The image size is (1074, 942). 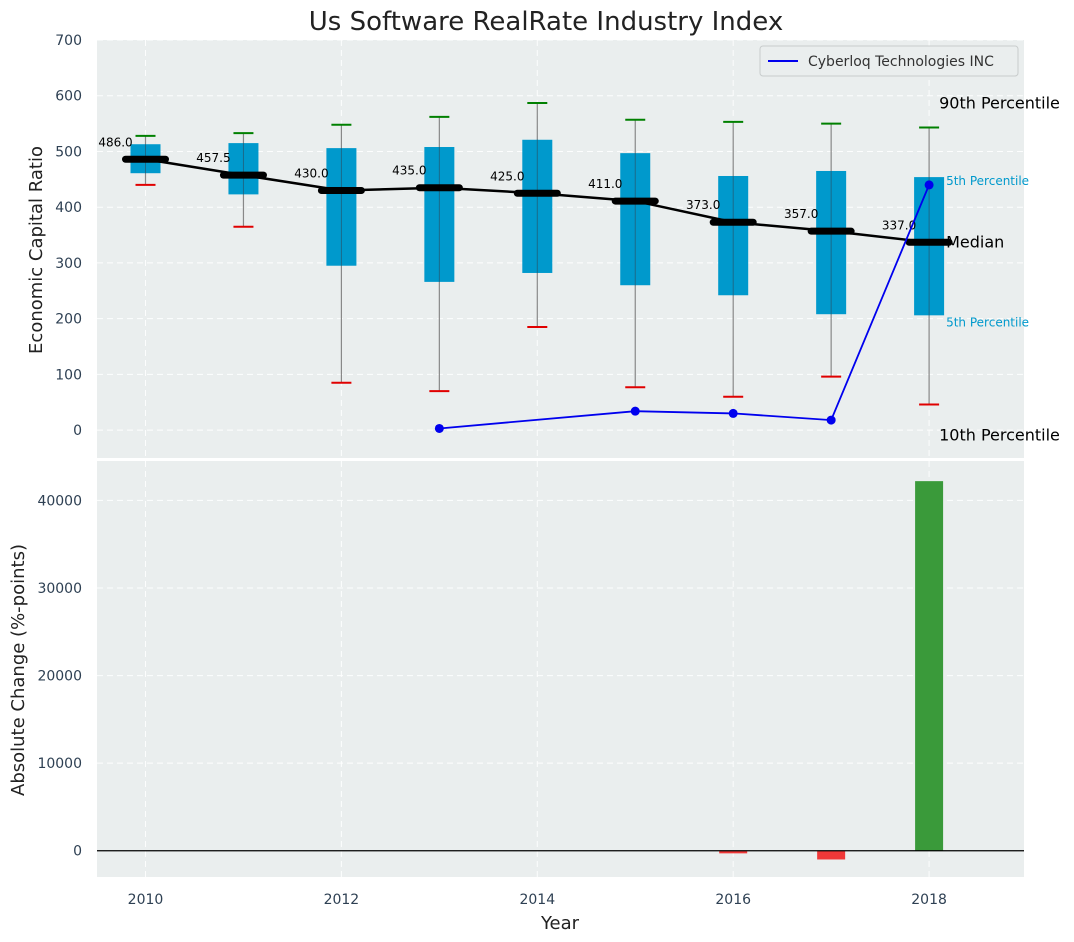 I want to click on top-y-tick-label: 500, so click(x=68, y=152).